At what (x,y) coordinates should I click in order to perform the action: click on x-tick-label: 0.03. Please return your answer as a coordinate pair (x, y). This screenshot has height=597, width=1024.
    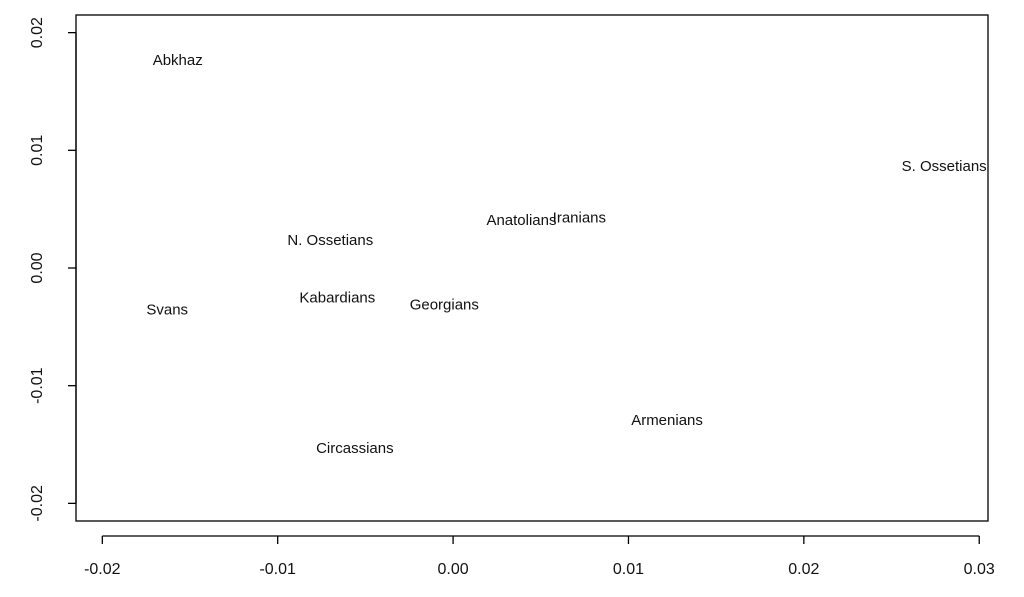
    Looking at the image, I should click on (979, 569).